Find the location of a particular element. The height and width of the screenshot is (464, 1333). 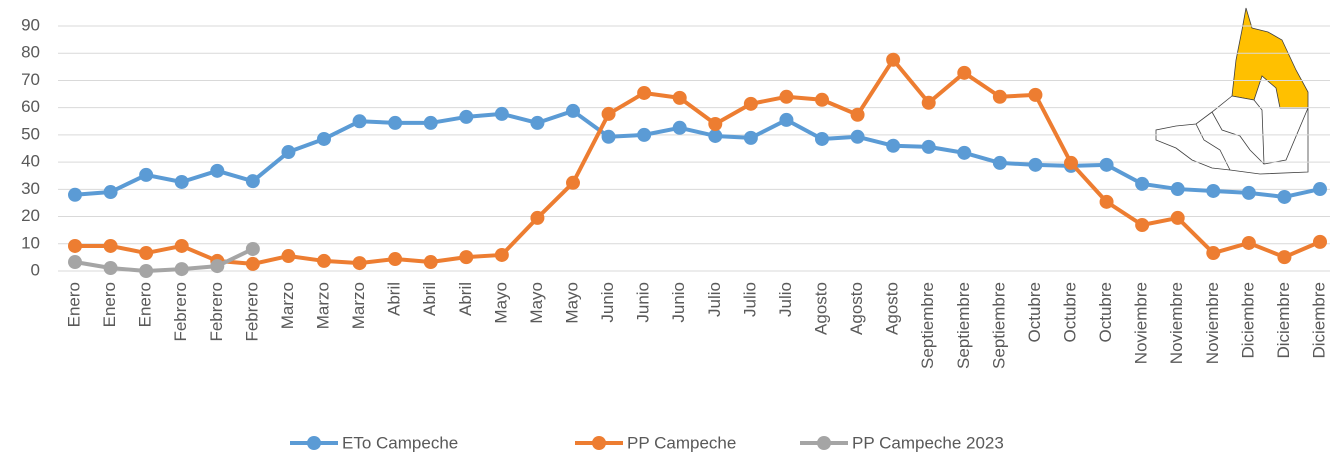

legend-label: ETo Campeche is located at coordinates (400, 442).